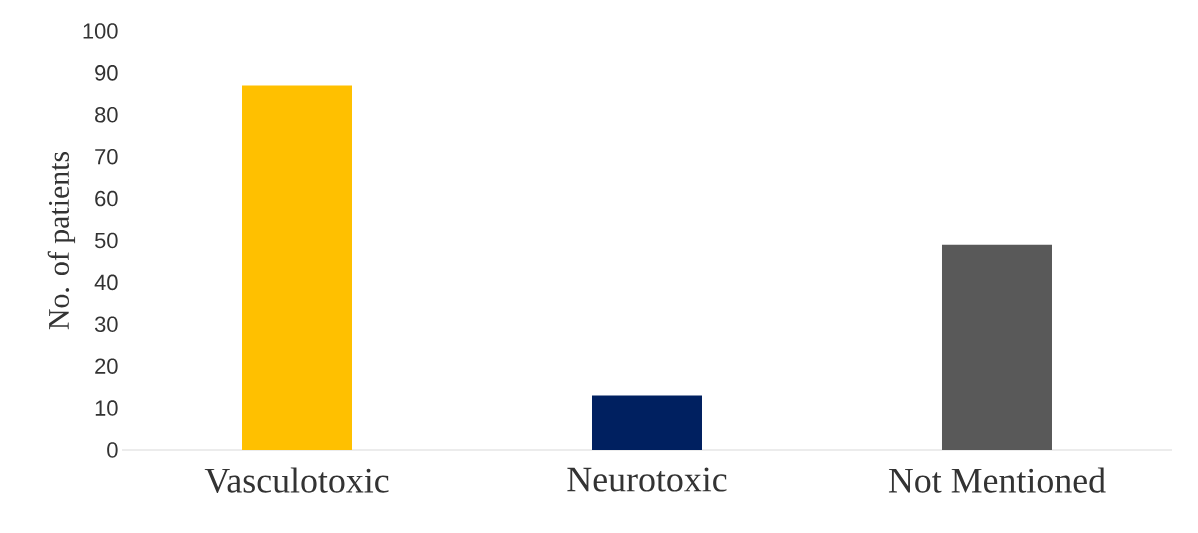 This screenshot has width=1198, height=533. I want to click on x-tick-label: Neurotoxic, so click(647, 479).